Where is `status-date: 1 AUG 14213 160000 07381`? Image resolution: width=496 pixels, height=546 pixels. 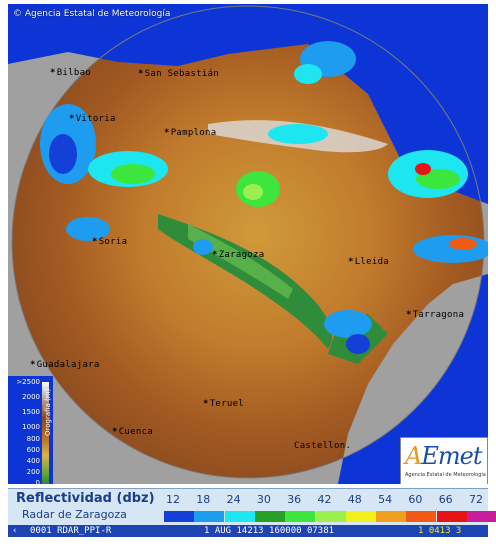
status-date: 1 AUG 14213 160000 07381 is located at coordinates (269, 531).